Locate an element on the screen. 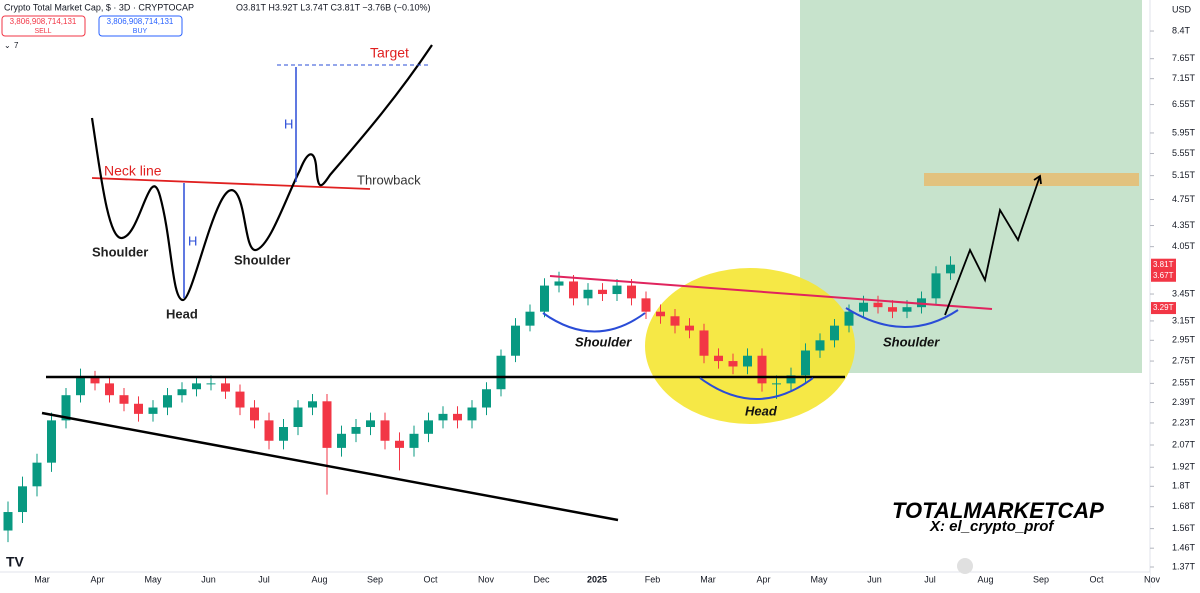 The width and height of the screenshot is (1200, 593). y-tick-label: 2.07T is located at coordinates (1184, 444).